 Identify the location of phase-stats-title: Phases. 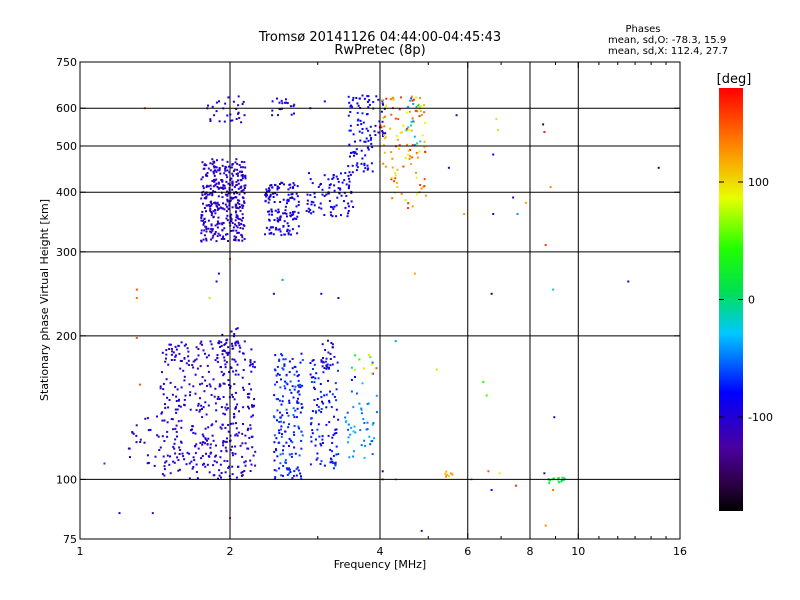
(642, 29).